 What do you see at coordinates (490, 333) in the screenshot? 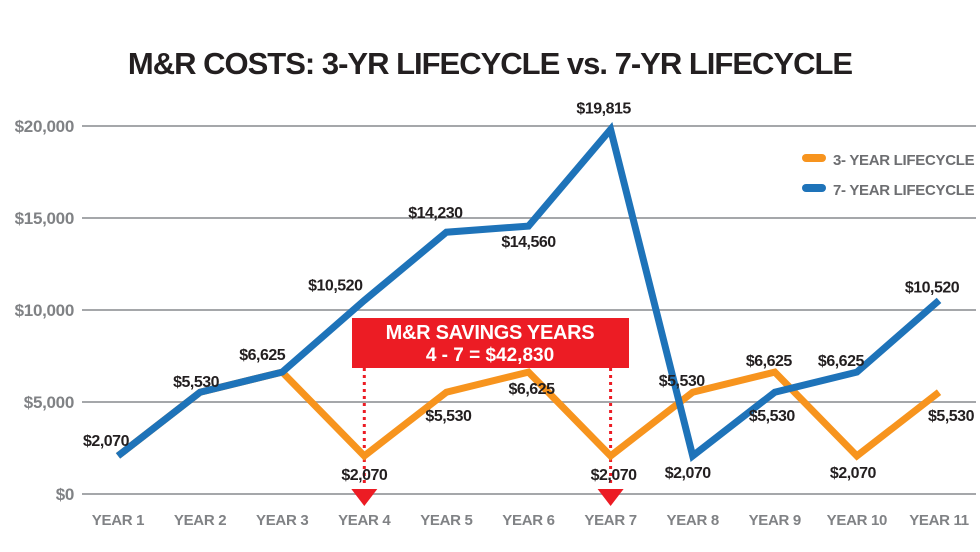
I see `savings-annotation-line1: M&R SAVINGS YEARS` at bounding box center [490, 333].